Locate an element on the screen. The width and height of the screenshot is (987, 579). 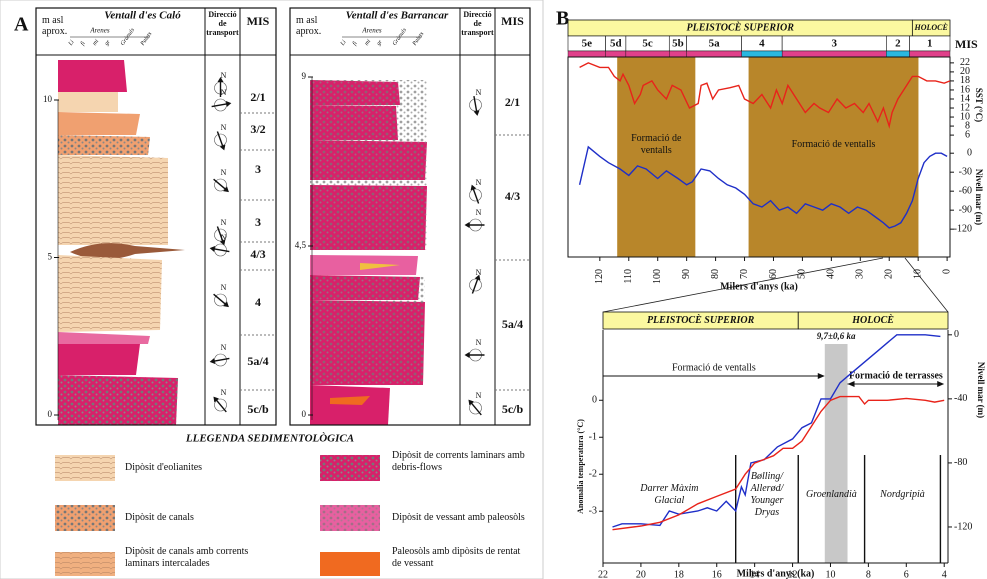
legend-text-line: Paleosòls amb dipòsits de rentat is located at coordinates (456, 551).